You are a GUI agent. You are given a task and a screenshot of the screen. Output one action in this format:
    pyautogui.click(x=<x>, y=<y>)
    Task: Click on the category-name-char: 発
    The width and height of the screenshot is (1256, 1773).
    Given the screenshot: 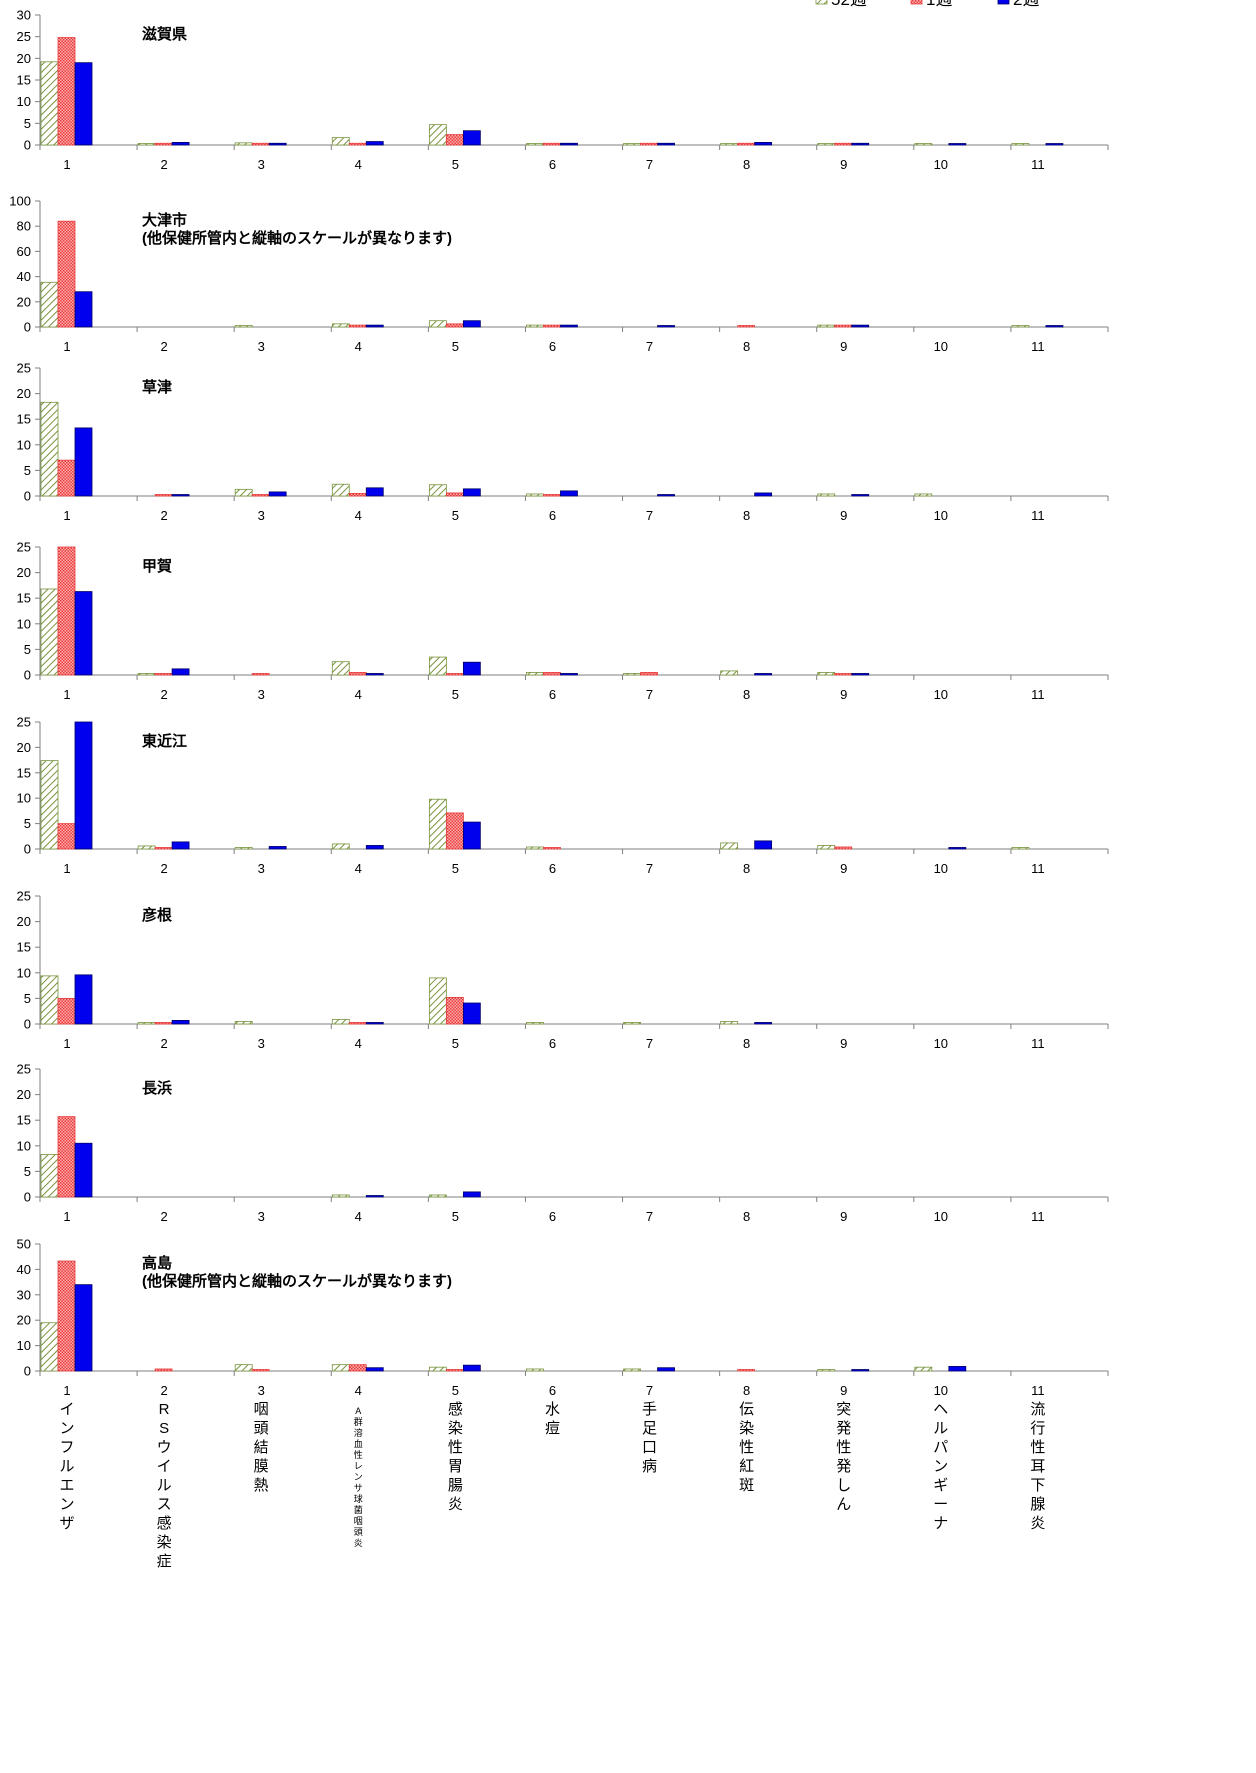 What is the action you would take?
    pyautogui.click(x=843, y=1466)
    